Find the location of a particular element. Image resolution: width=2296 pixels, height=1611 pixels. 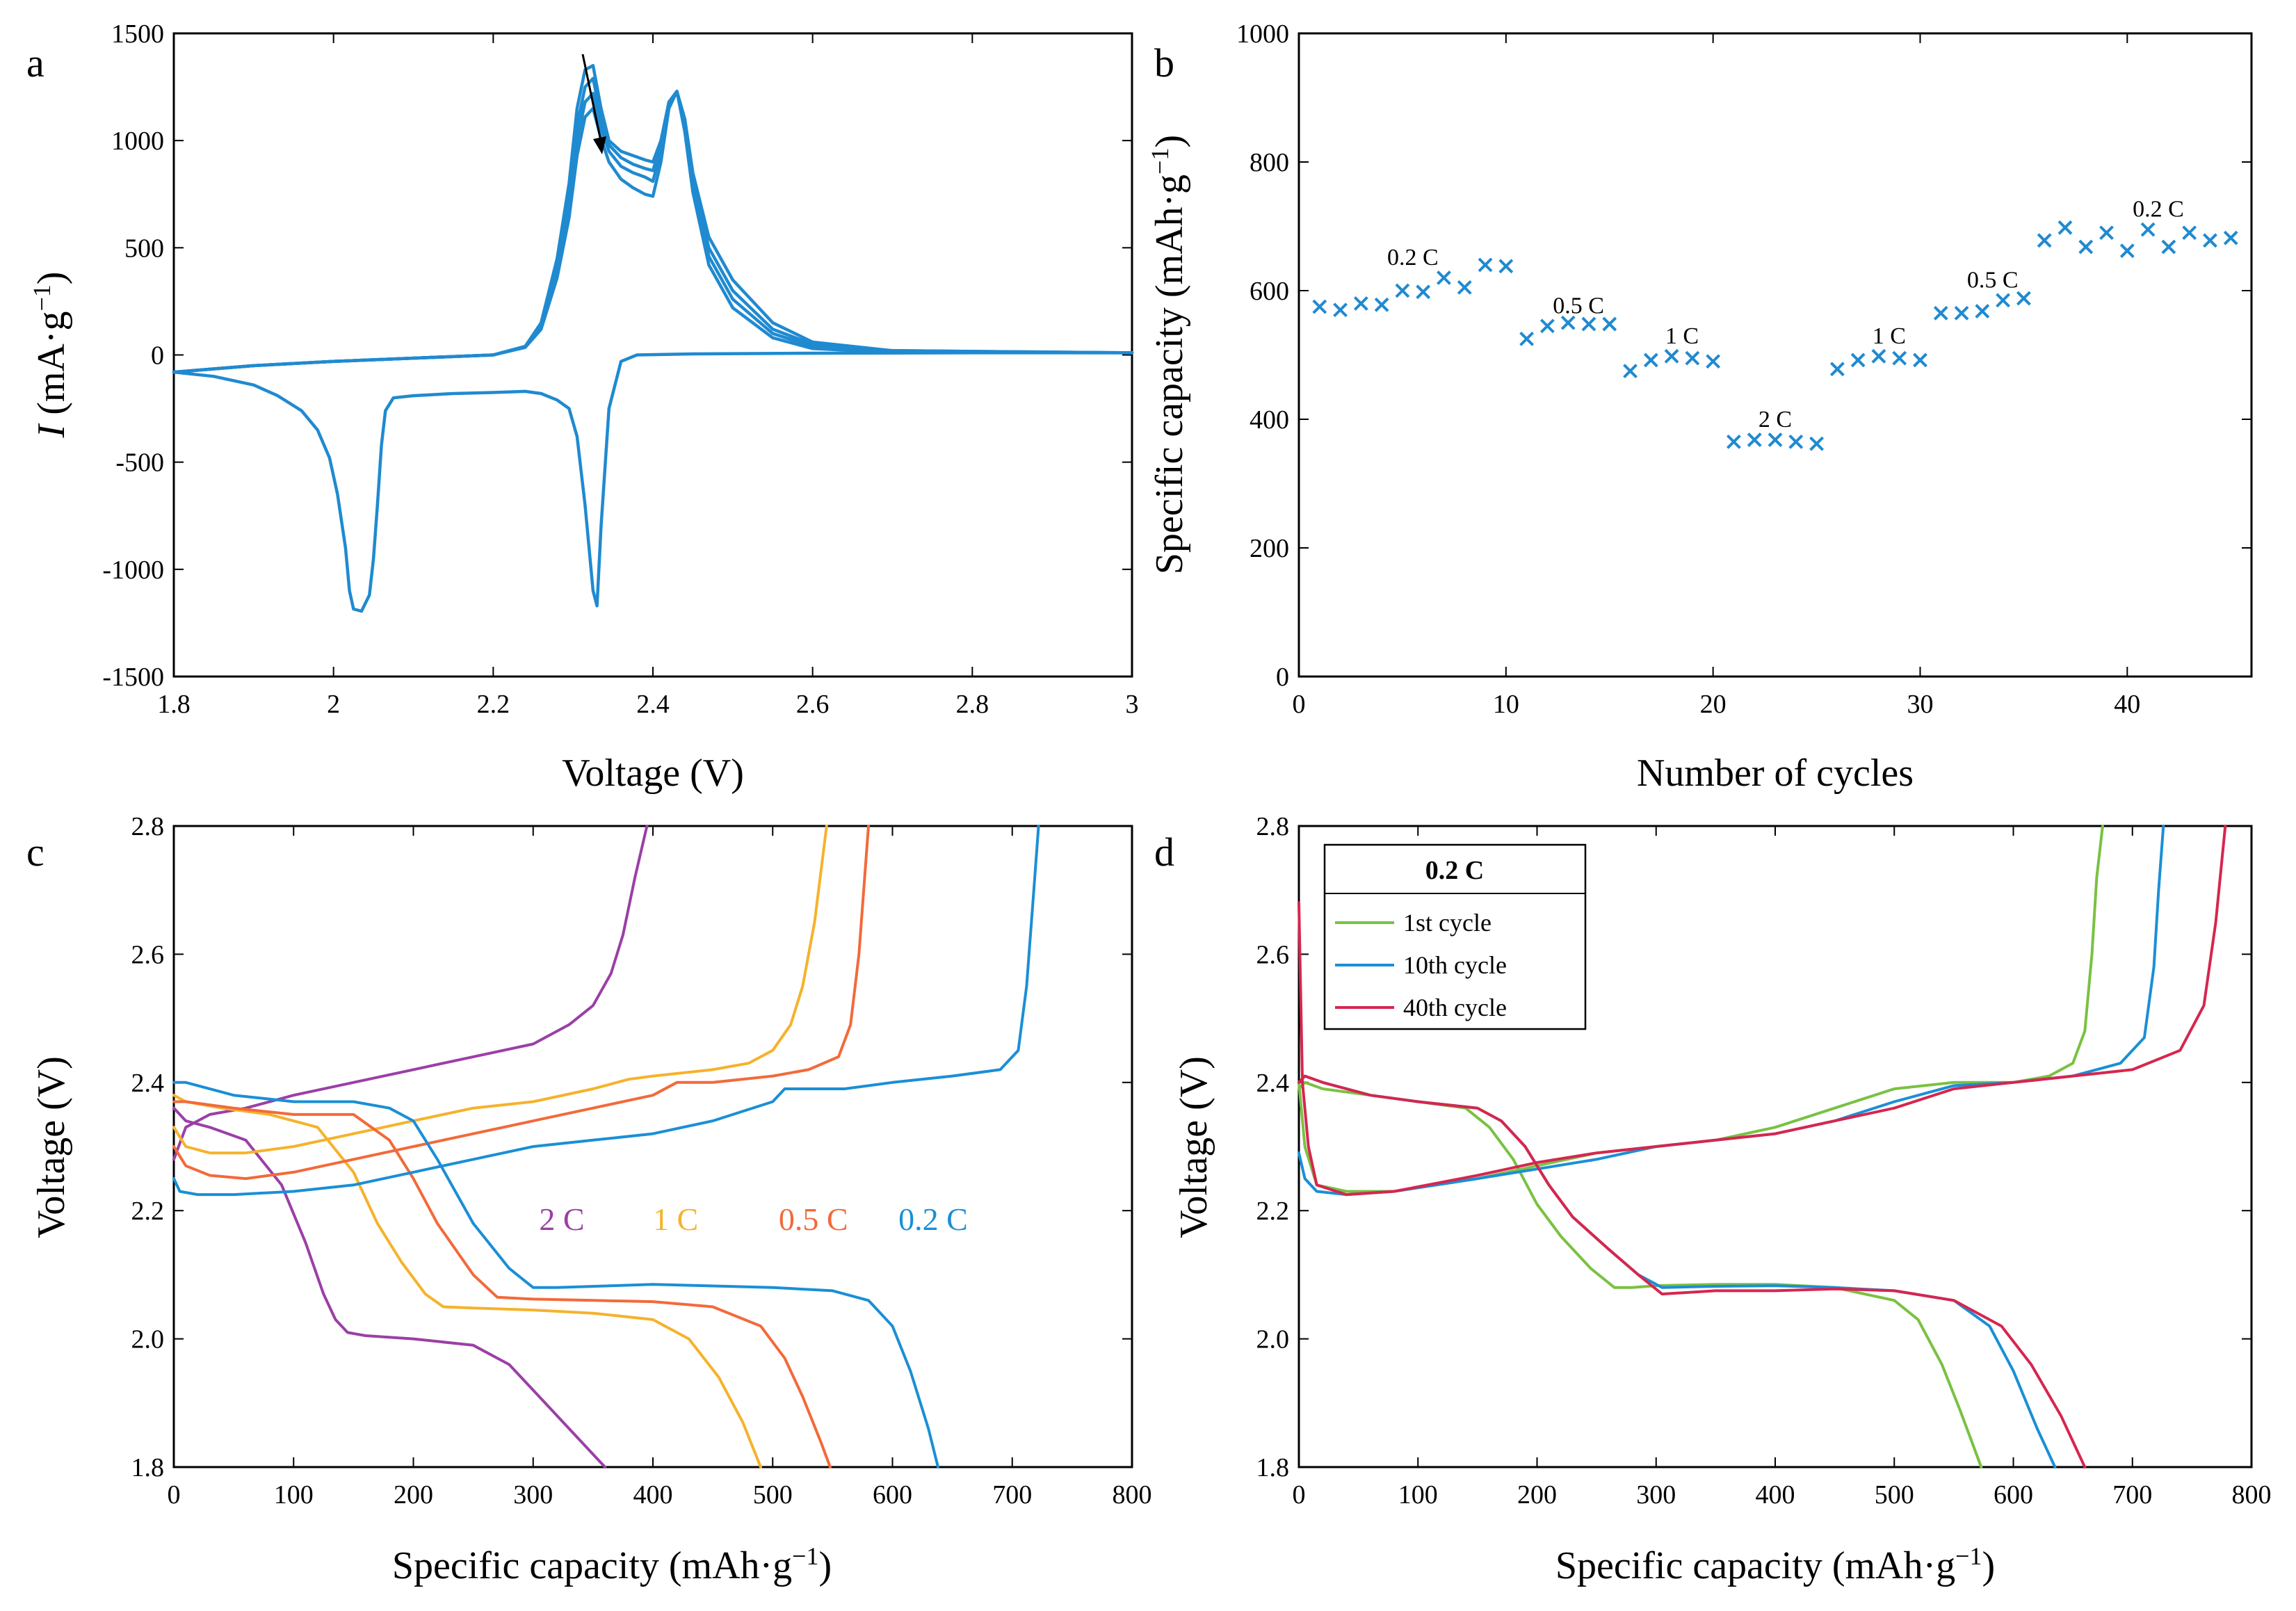

x-tick-label: 1.8 is located at coordinates (174, 705).